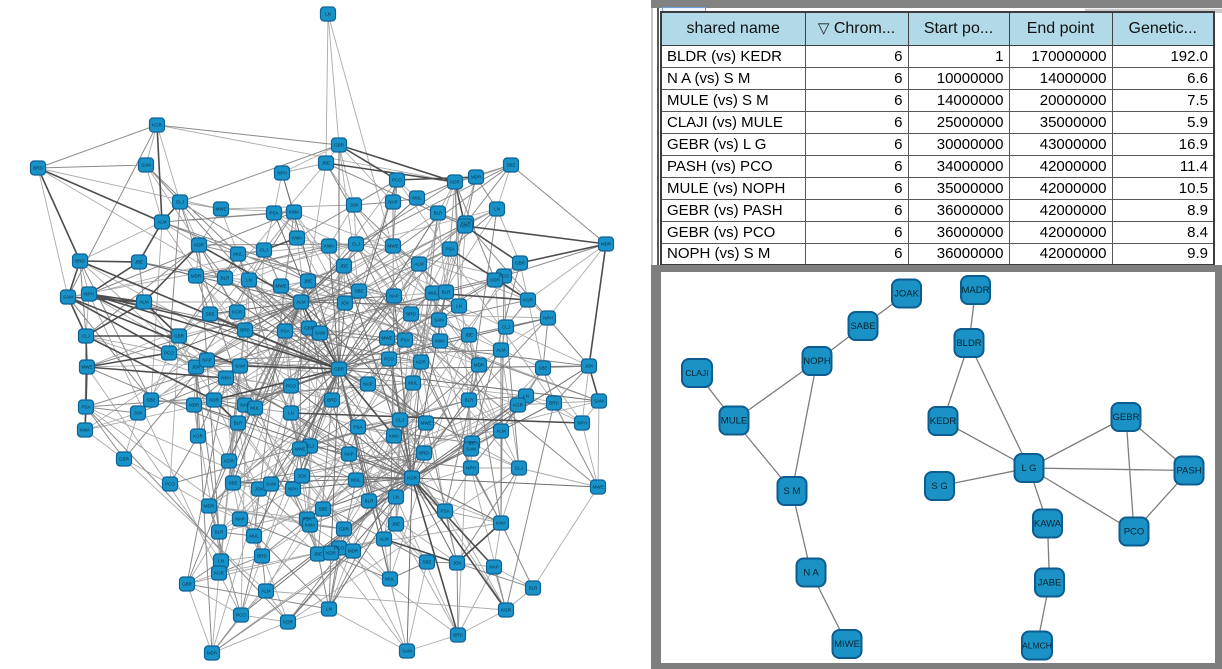  Describe the element at coordinates (1126, 417) in the screenshot. I see `svg-text: GEBR` at that location.